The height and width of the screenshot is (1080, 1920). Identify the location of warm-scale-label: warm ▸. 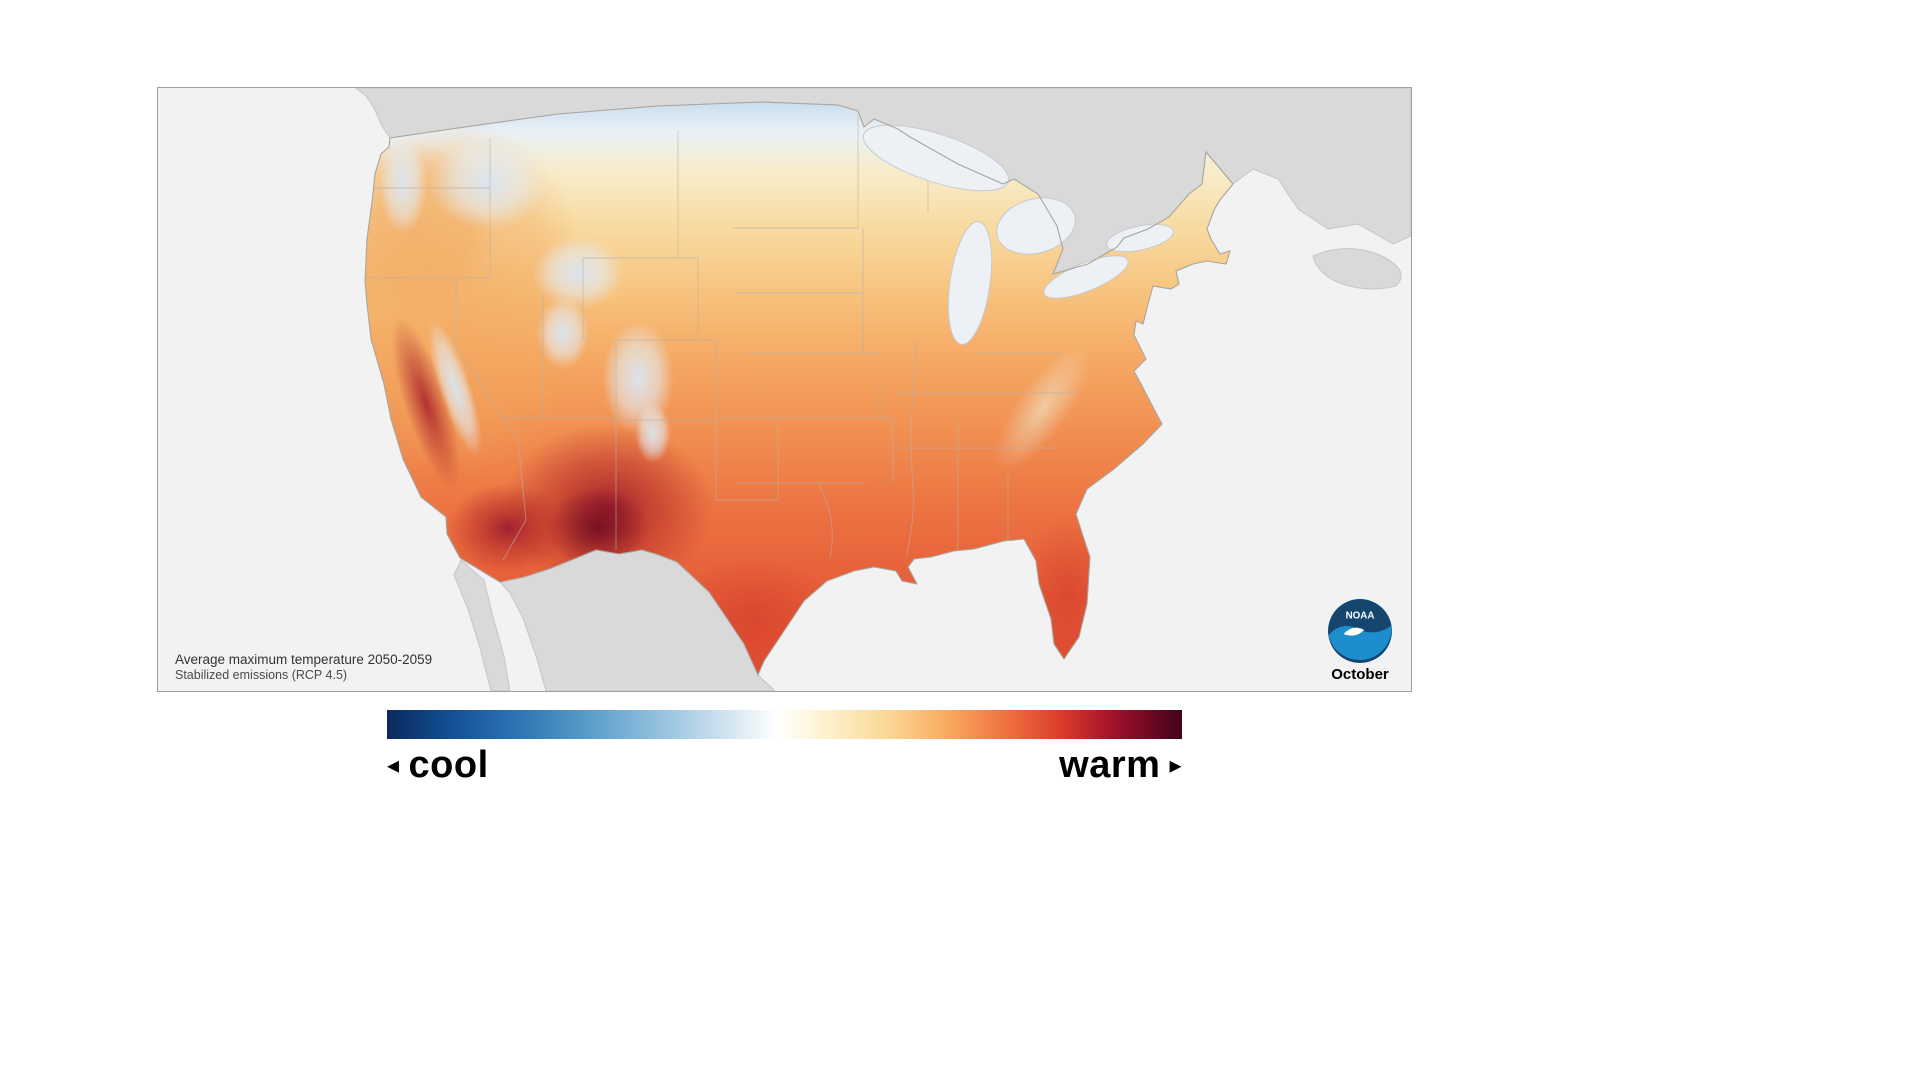
(1120, 765).